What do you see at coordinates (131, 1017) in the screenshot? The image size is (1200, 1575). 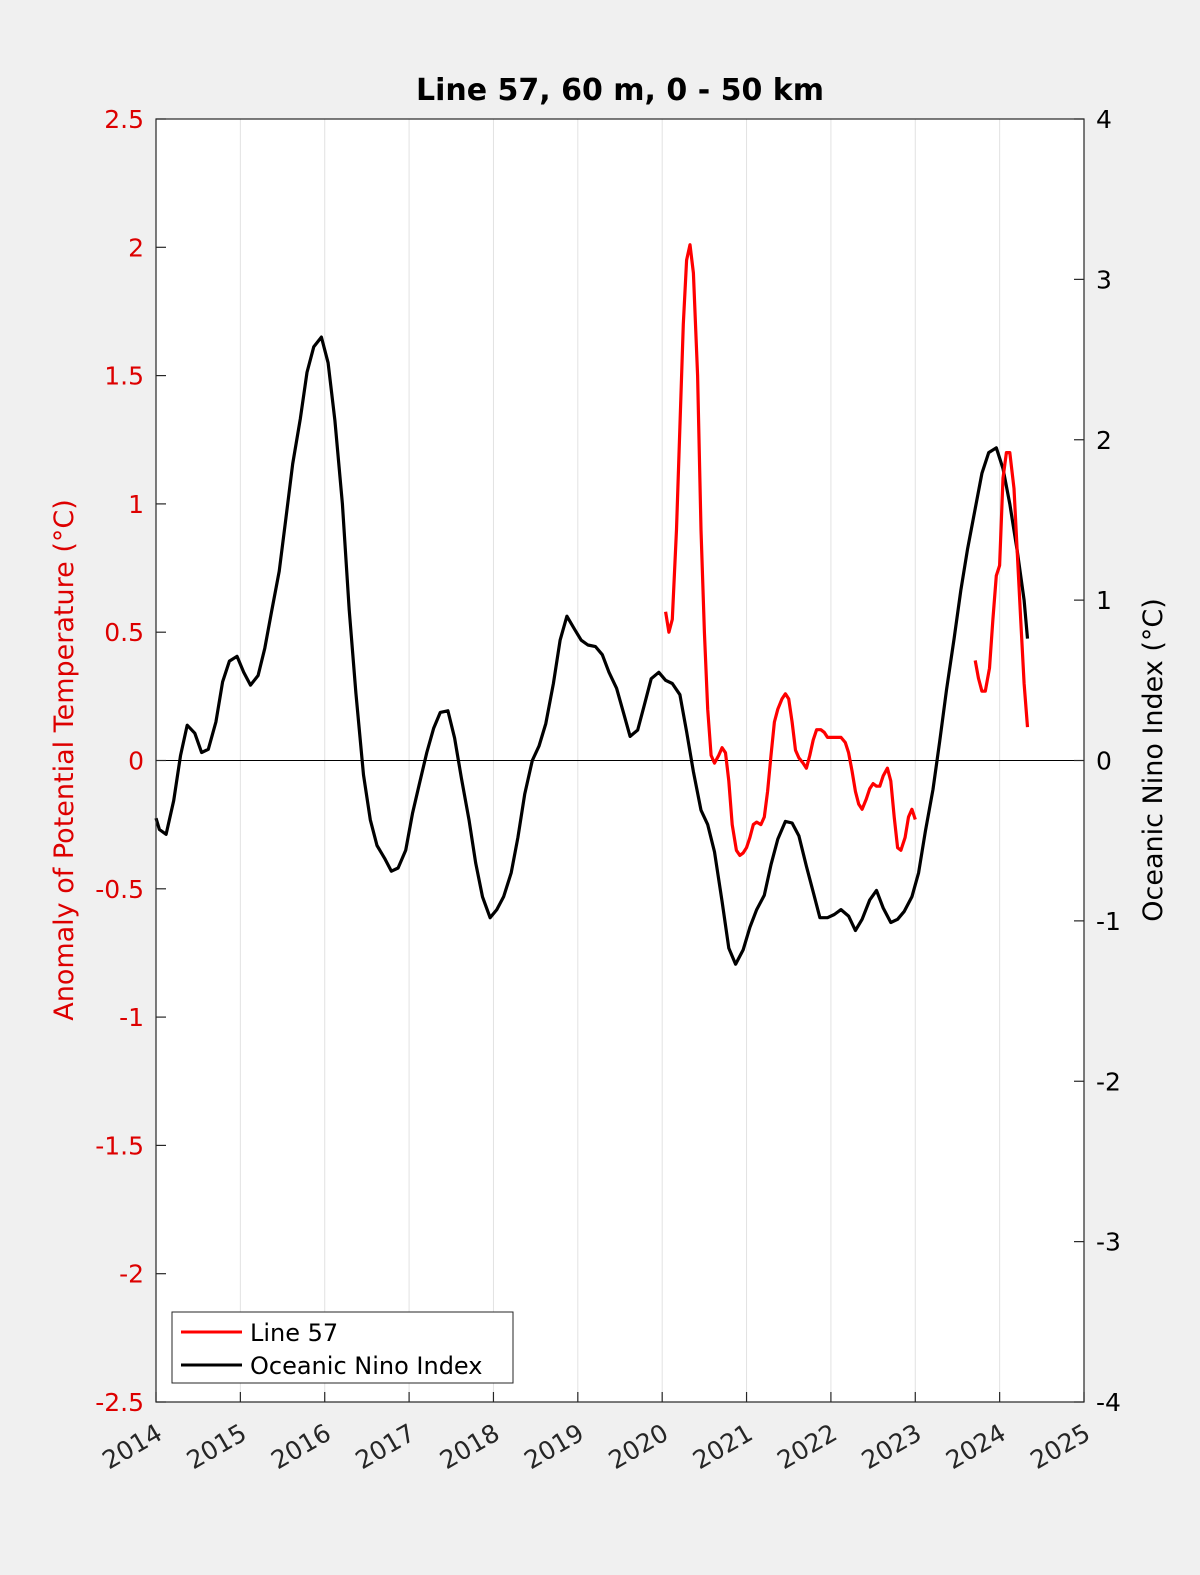 I see `y-left-tick-label: -1` at bounding box center [131, 1017].